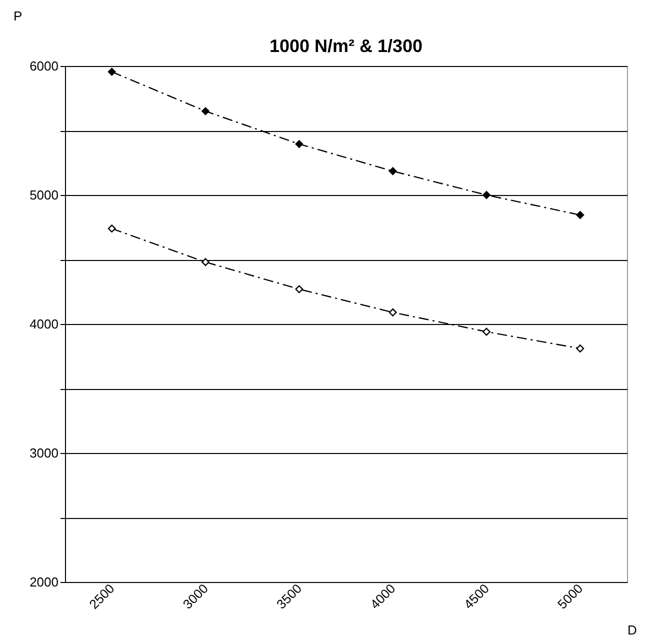 The image size is (667, 637). What do you see at coordinates (346, 46) in the screenshot?
I see `chart-title: 1000 N/m² & 1/300` at bounding box center [346, 46].